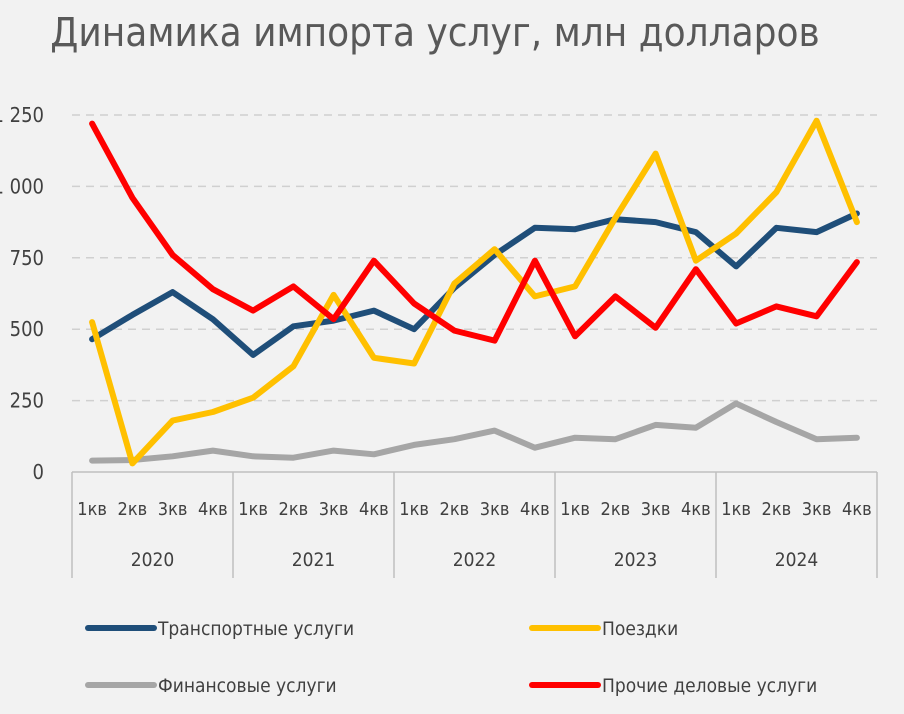 The width and height of the screenshot is (904, 714). What do you see at coordinates (314, 560) in the screenshot?
I see `year-label: 2021` at bounding box center [314, 560].